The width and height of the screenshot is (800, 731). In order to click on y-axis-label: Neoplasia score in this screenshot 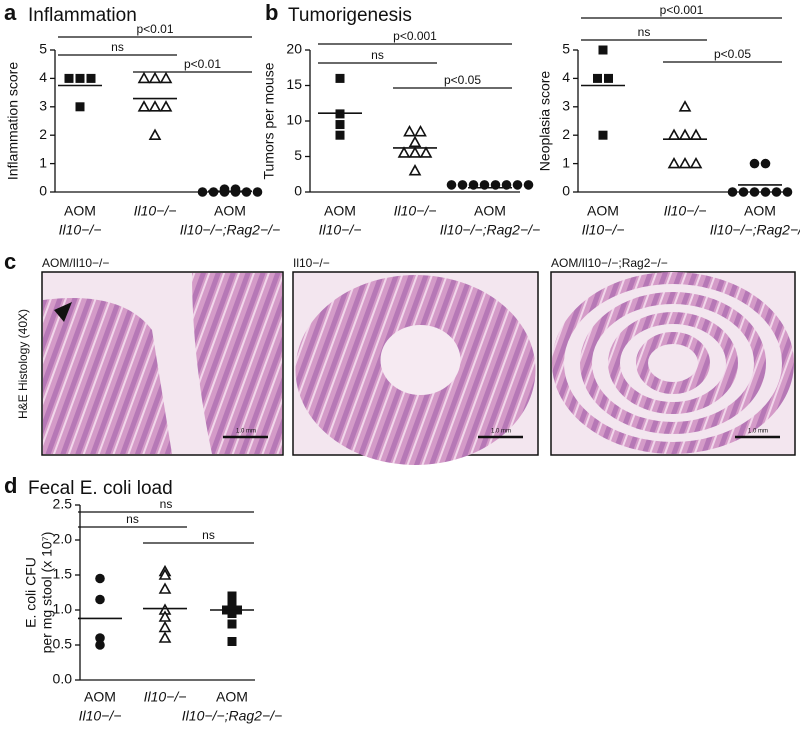, I will do `click(545, 121)`.